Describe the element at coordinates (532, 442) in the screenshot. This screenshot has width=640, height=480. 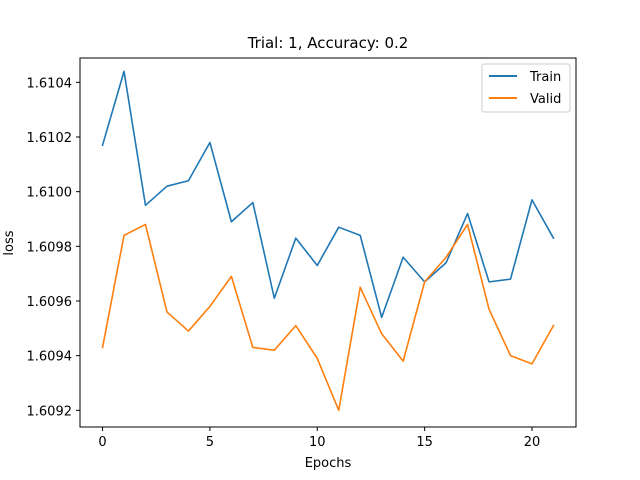
I see `x-tick-label: 20` at that location.